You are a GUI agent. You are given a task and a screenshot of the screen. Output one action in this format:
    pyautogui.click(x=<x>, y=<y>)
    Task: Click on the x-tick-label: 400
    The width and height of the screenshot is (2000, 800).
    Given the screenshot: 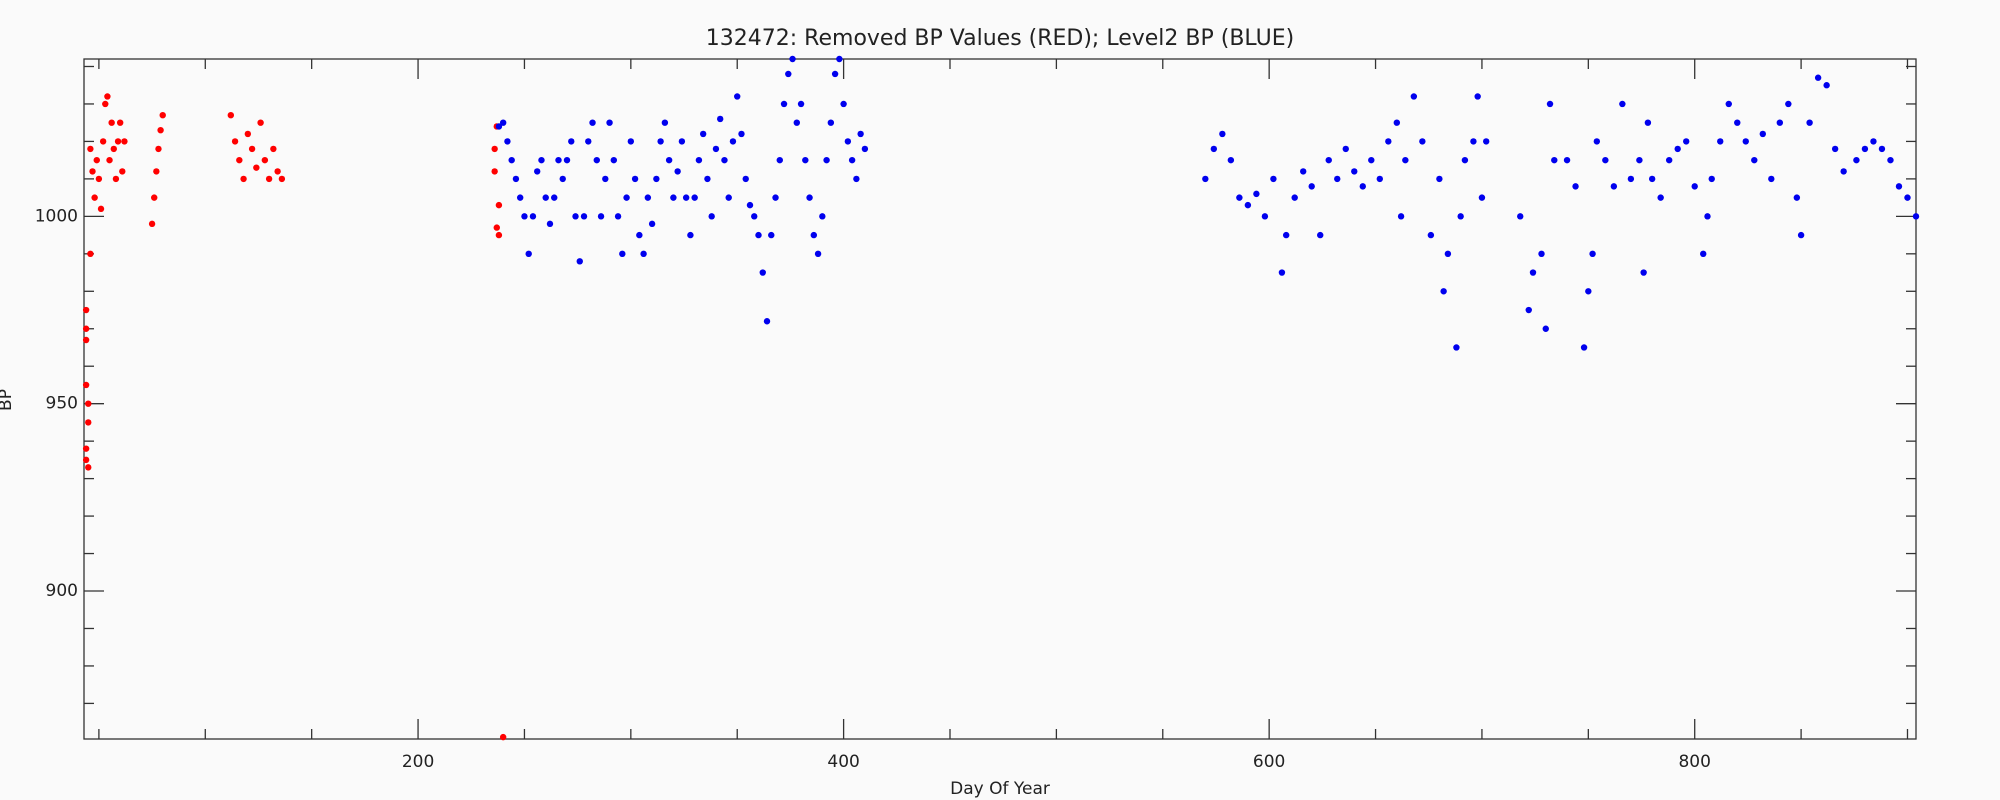 What is the action you would take?
    pyautogui.click(x=843, y=762)
    